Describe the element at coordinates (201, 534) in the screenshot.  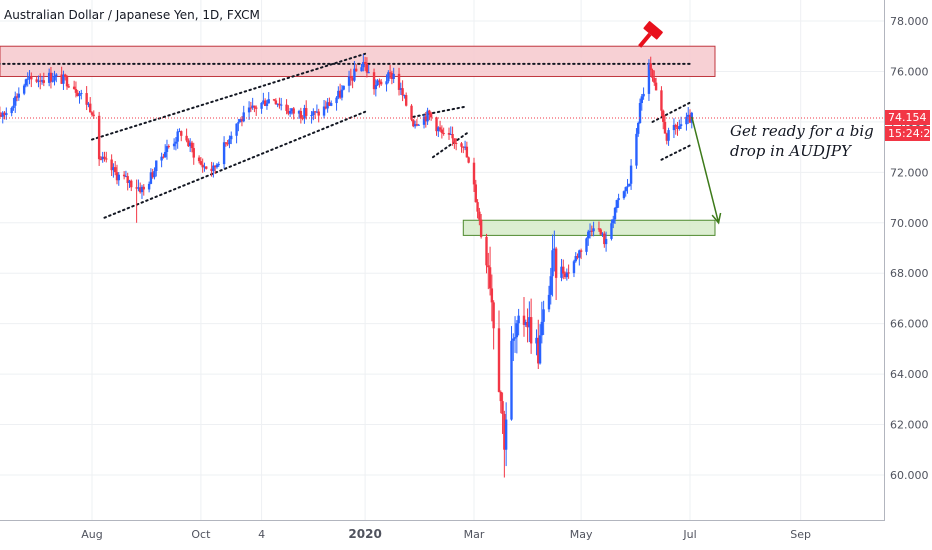
I see `time-tick-label: Oct` at that location.